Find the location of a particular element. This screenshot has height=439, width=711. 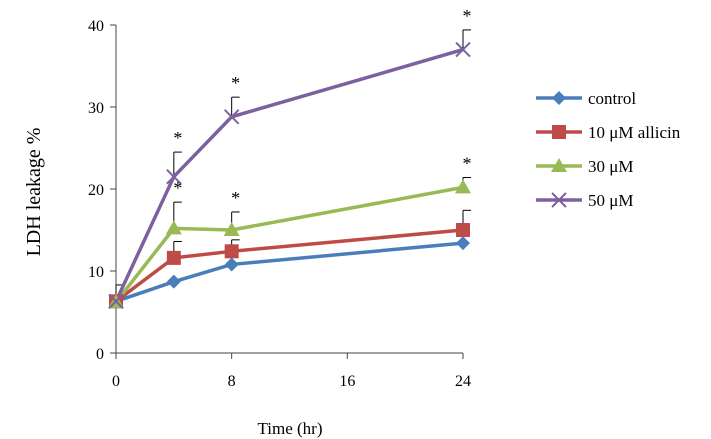

x-axis-title: Time (hr) is located at coordinates (289, 428).